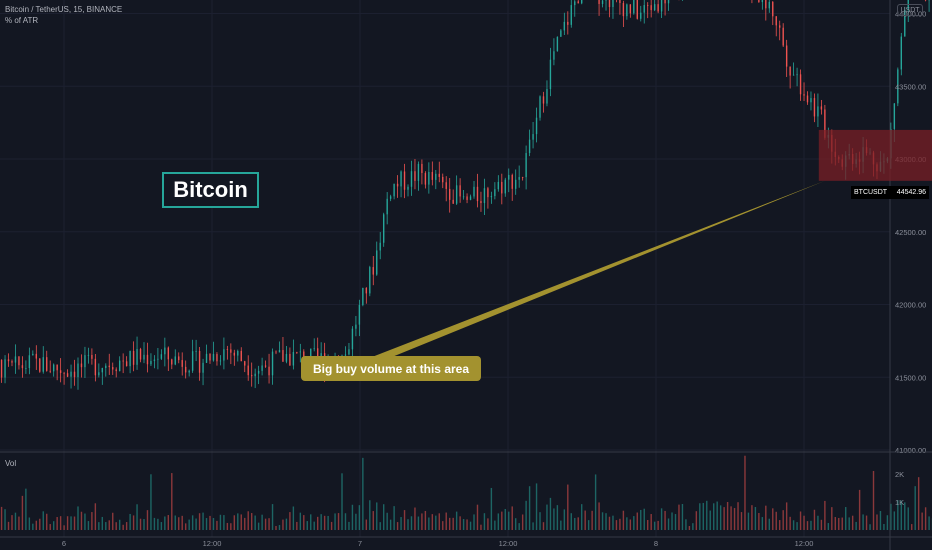 This screenshot has height=550, width=932. Describe the element at coordinates (360, 543) in the screenshot. I see `time-tick-label: 7` at that location.